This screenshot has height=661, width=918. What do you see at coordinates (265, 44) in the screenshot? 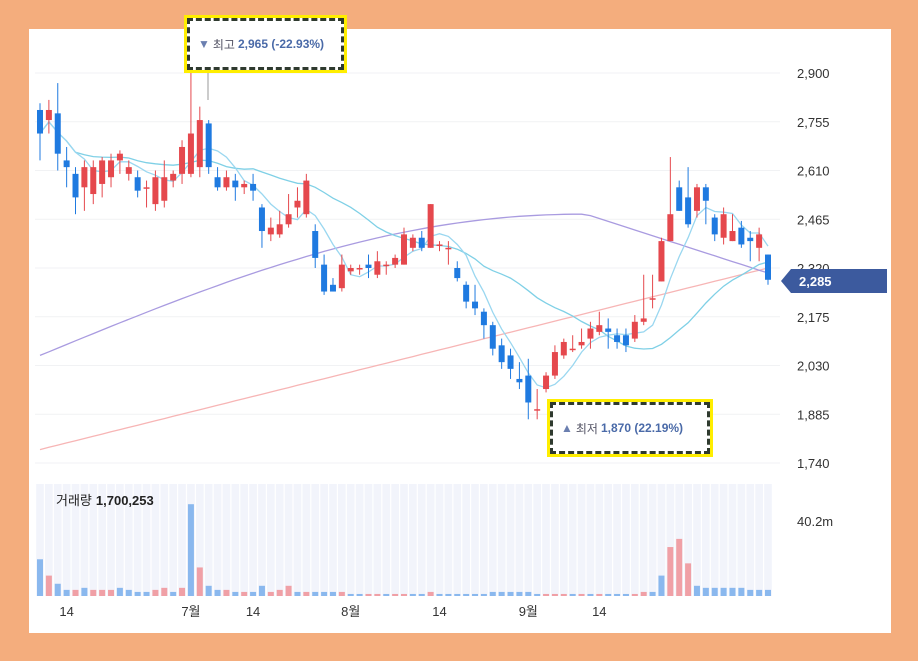
I see `max-price-callout: ▼ 최고 2,965 (-22.93%)` at bounding box center [265, 44].